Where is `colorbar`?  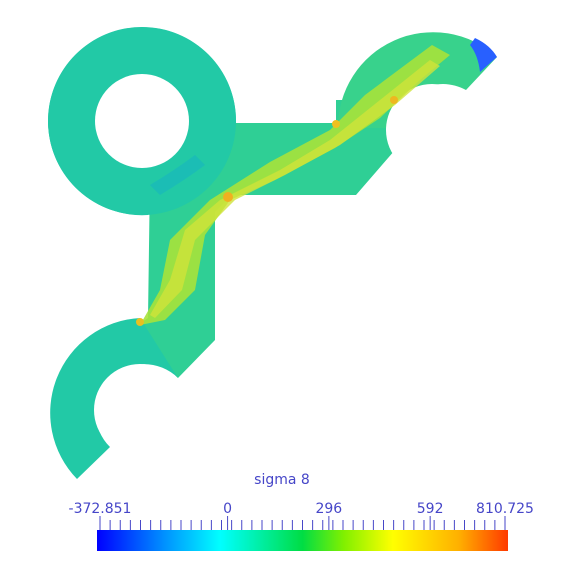
colorbar is located at coordinates (302, 533).